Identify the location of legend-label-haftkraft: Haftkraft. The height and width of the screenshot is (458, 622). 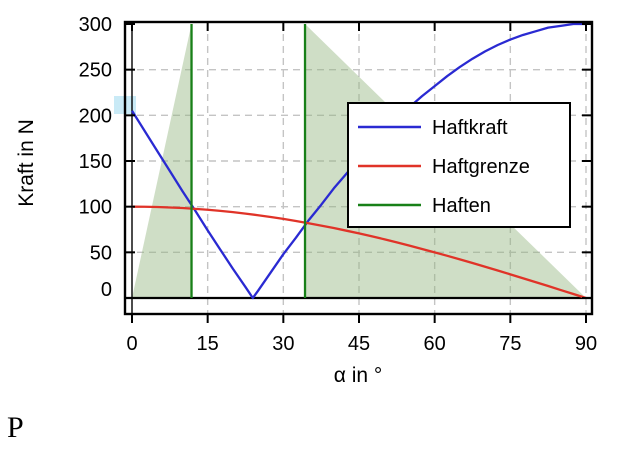
(470, 128).